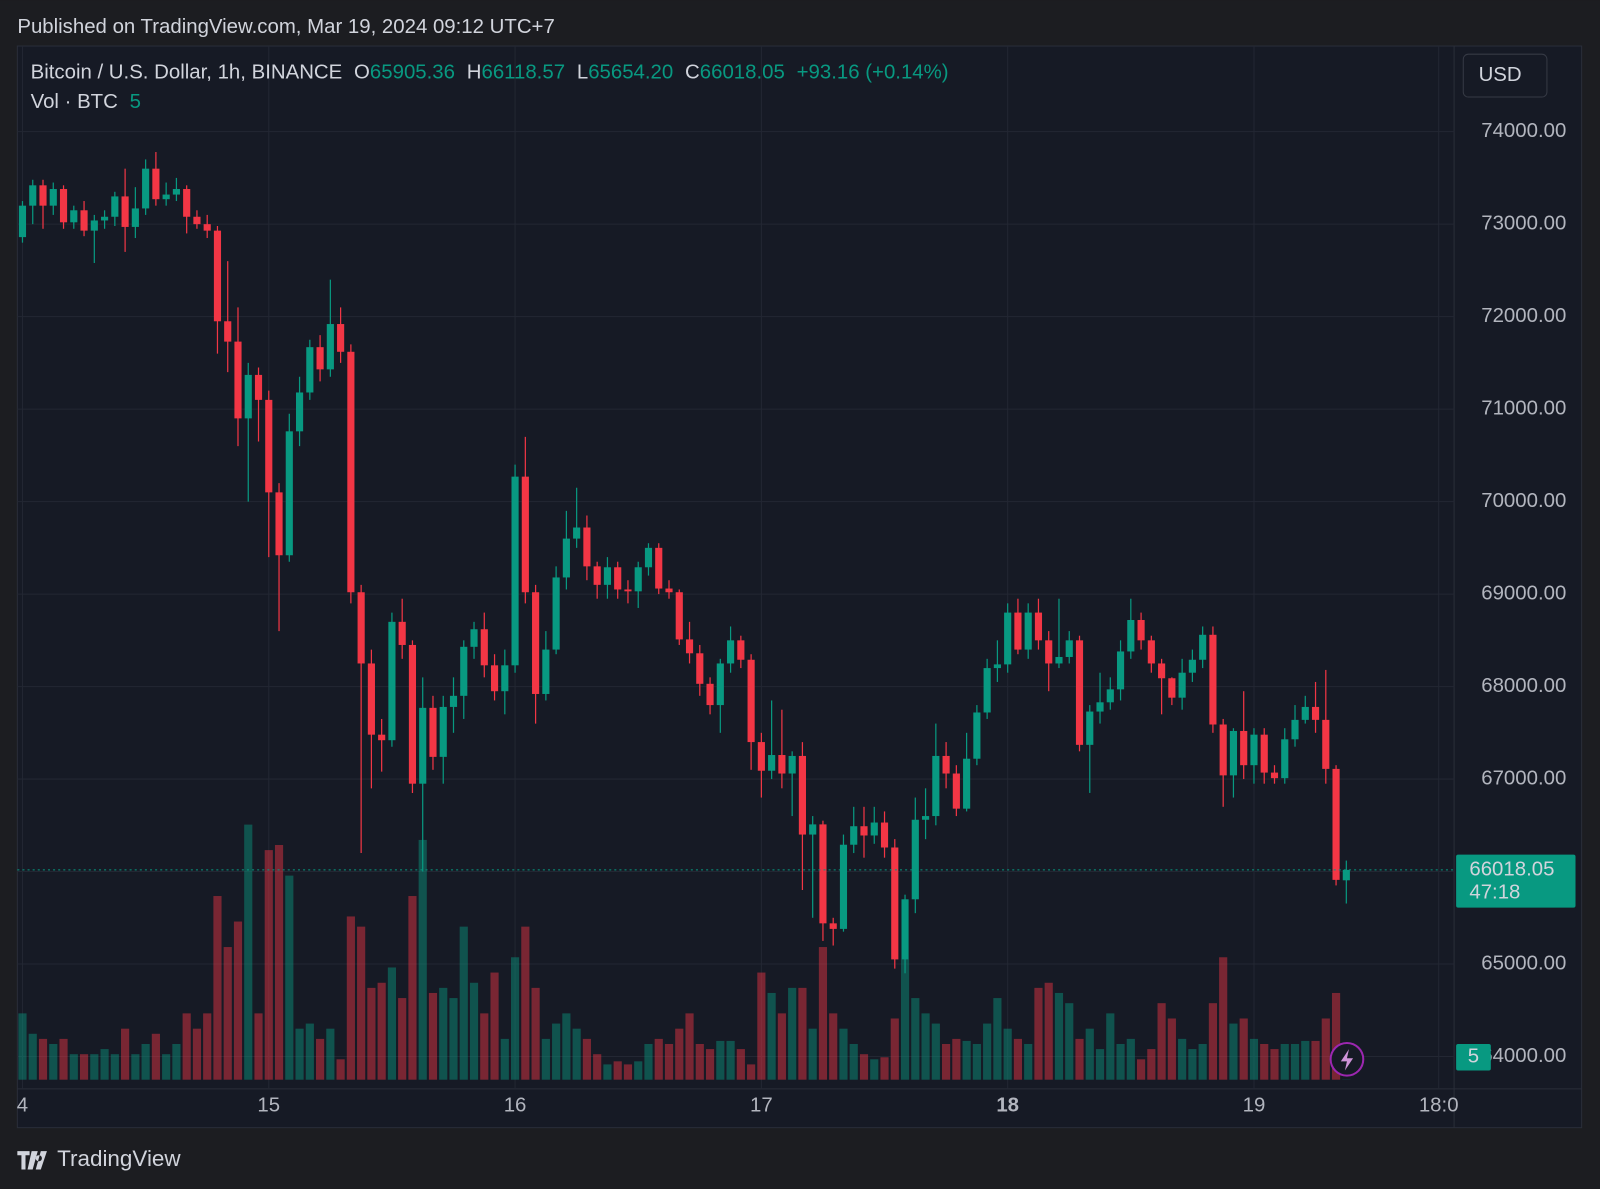 Image resolution: width=1600 pixels, height=1189 pixels. I want to click on countdown-label: 47:18, so click(1494, 893).